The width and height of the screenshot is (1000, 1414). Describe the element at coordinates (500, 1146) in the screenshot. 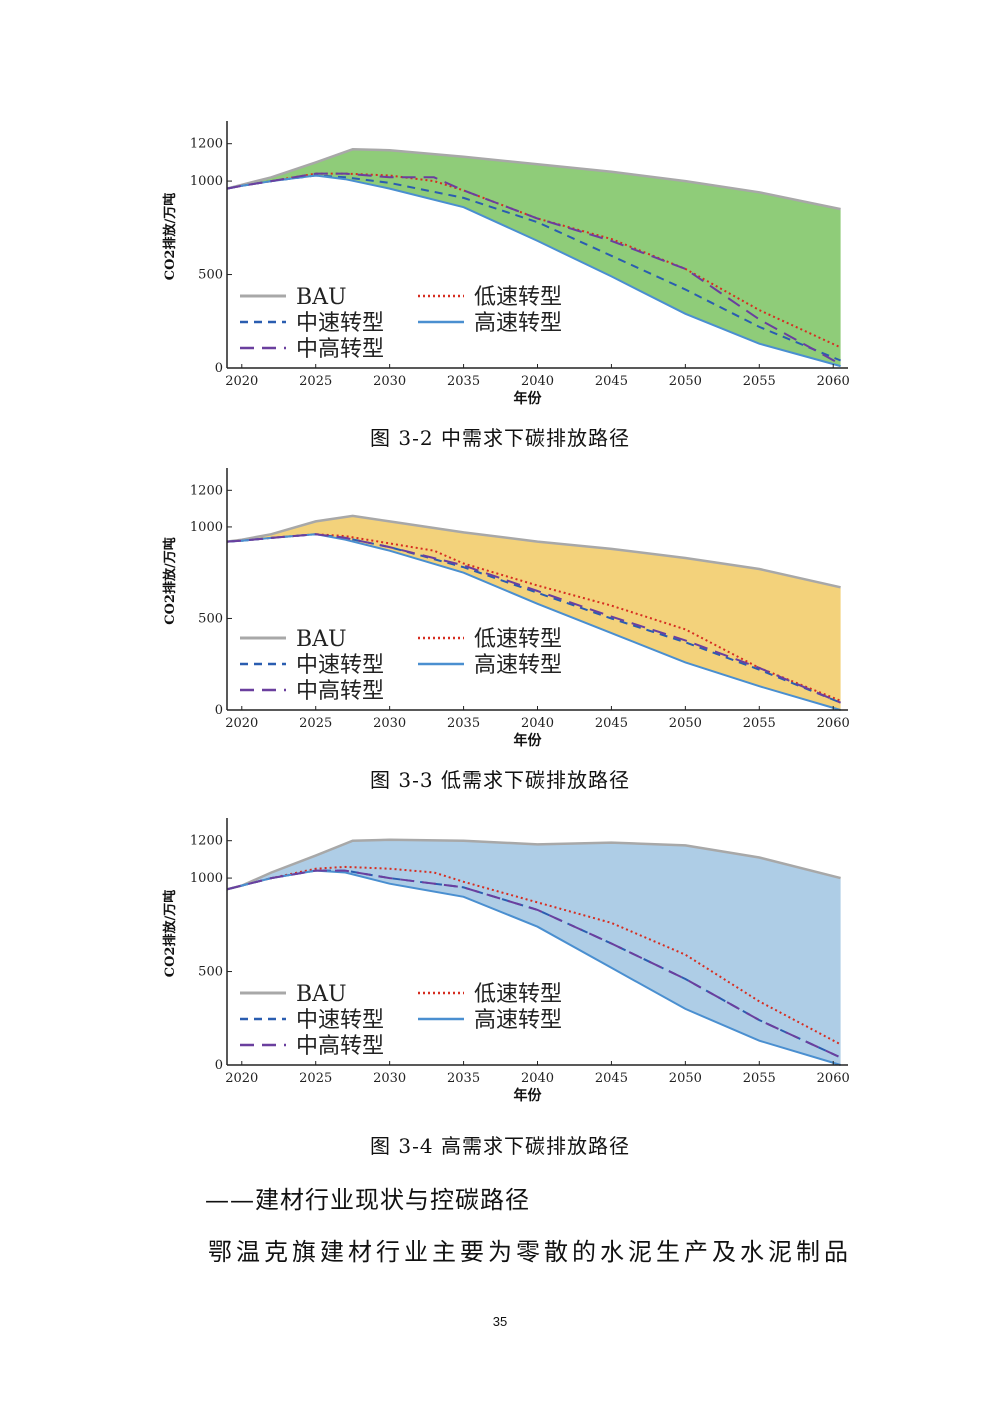

I see `chart-3-caption: 图 3-4 高需求下碳排放路径` at that location.